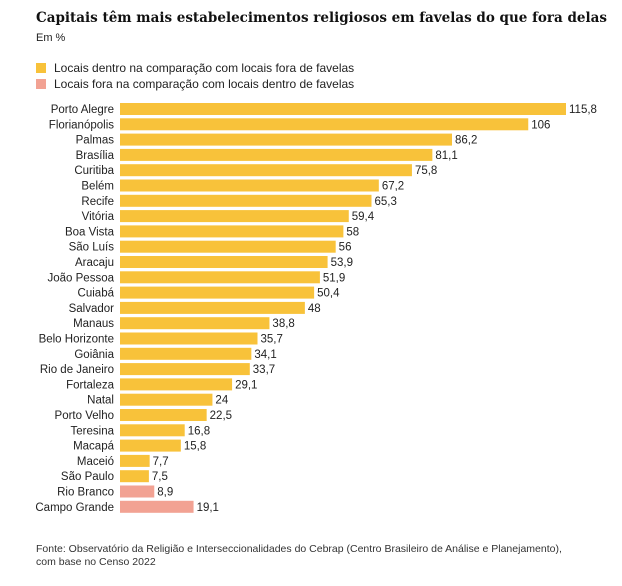 This screenshot has height=586, width=622. What do you see at coordinates (85, 493) in the screenshot?
I see `category-label: Rio Branco` at bounding box center [85, 493].